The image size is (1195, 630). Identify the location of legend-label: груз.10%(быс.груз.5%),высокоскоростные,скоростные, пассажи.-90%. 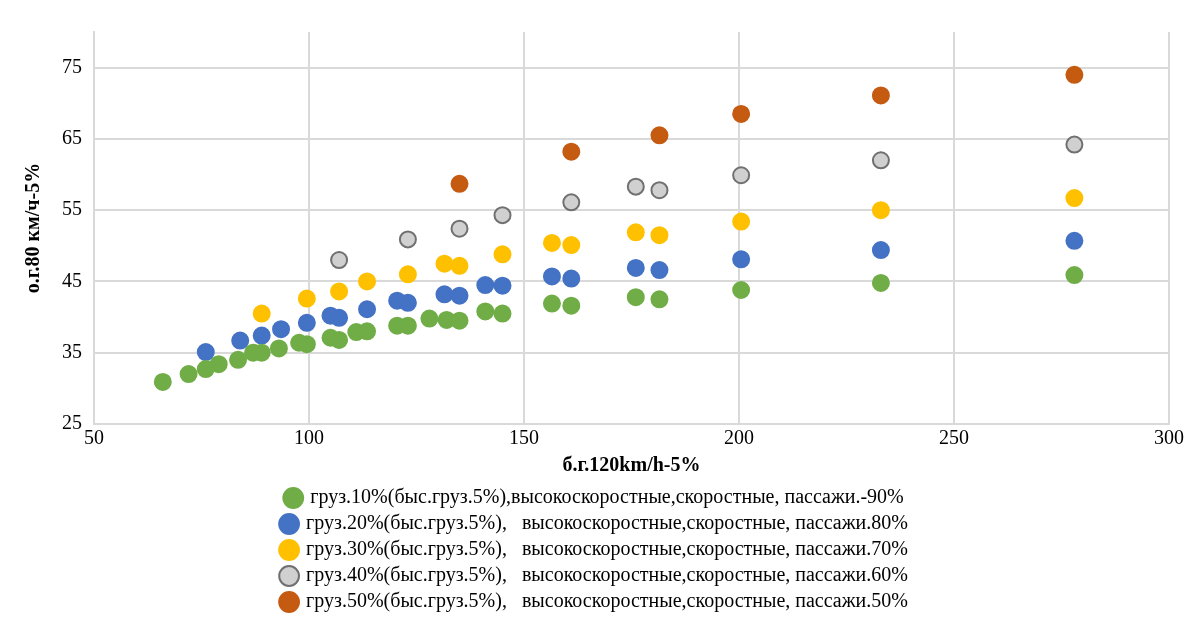
(607, 497).